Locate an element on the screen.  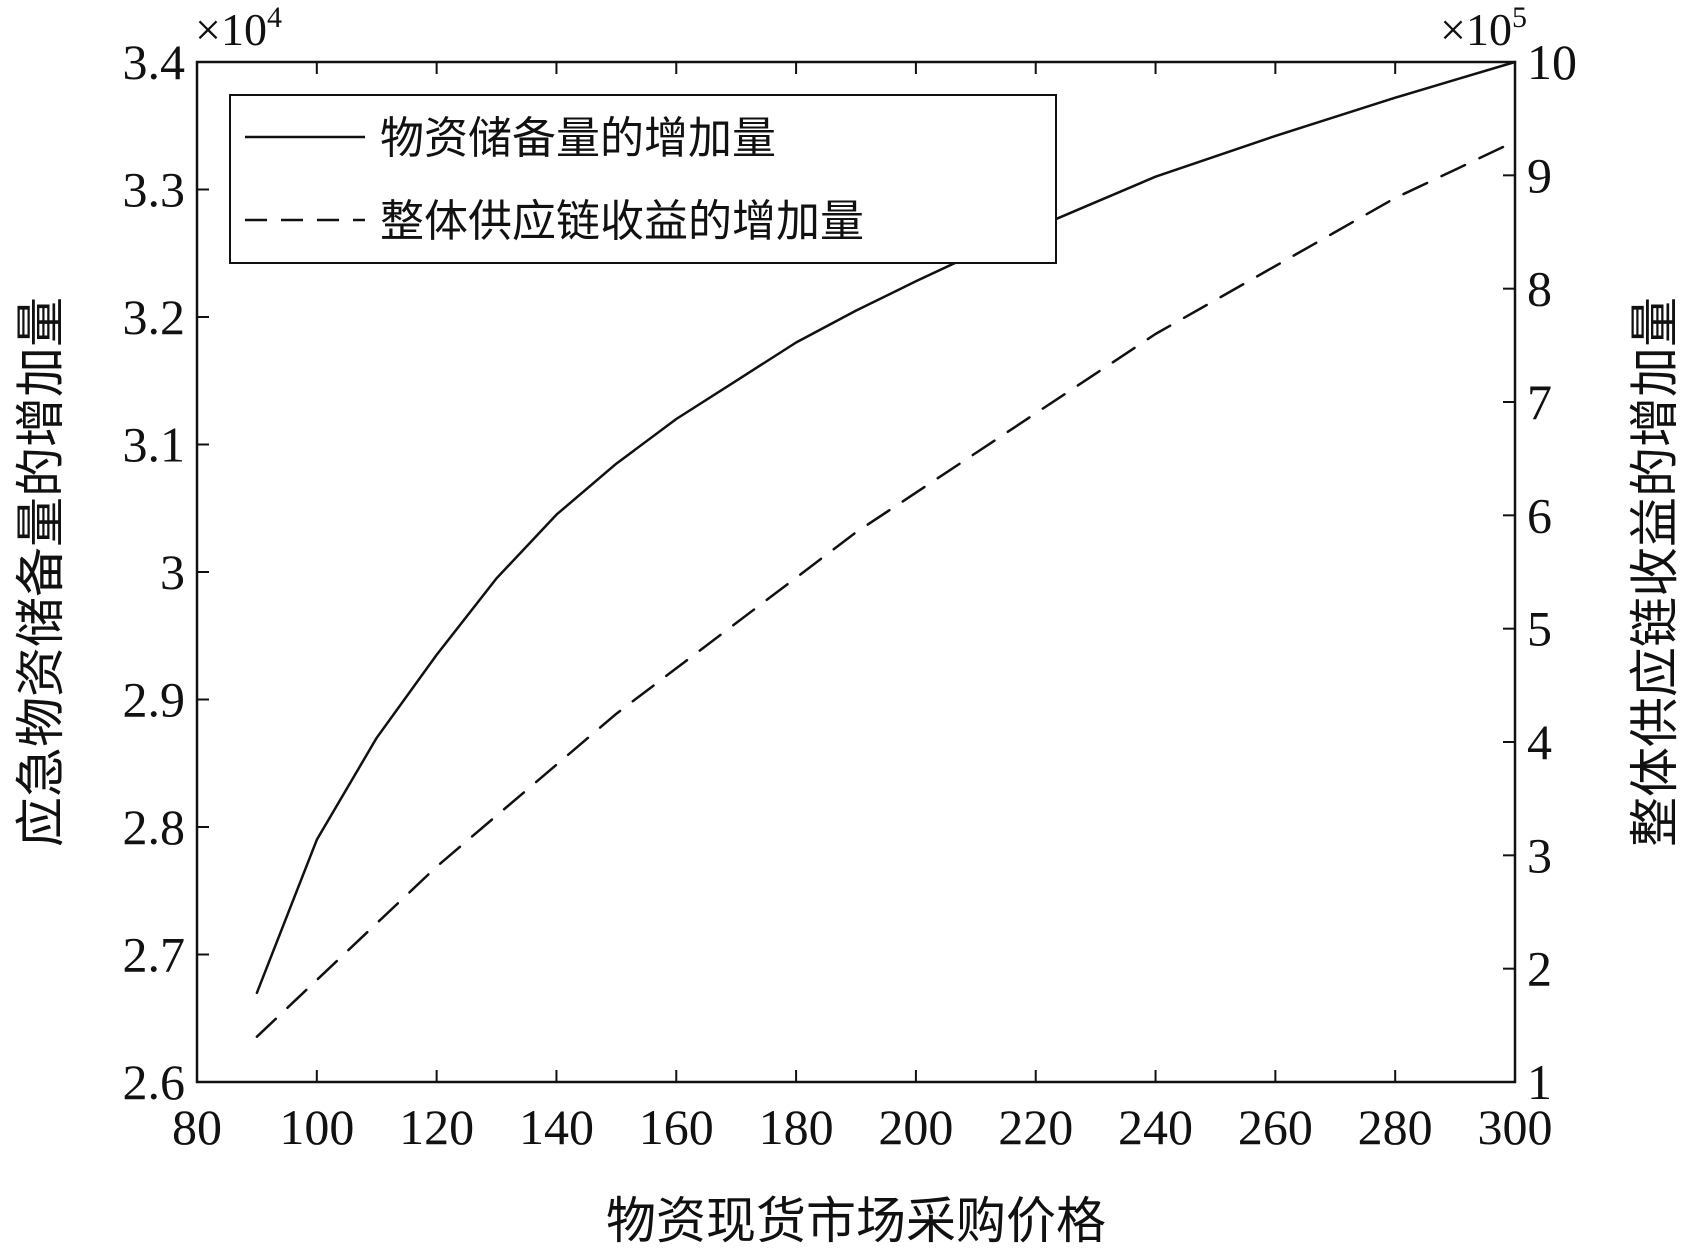
left-axis-multiplier: ×10⁴ is located at coordinates (238, 28).